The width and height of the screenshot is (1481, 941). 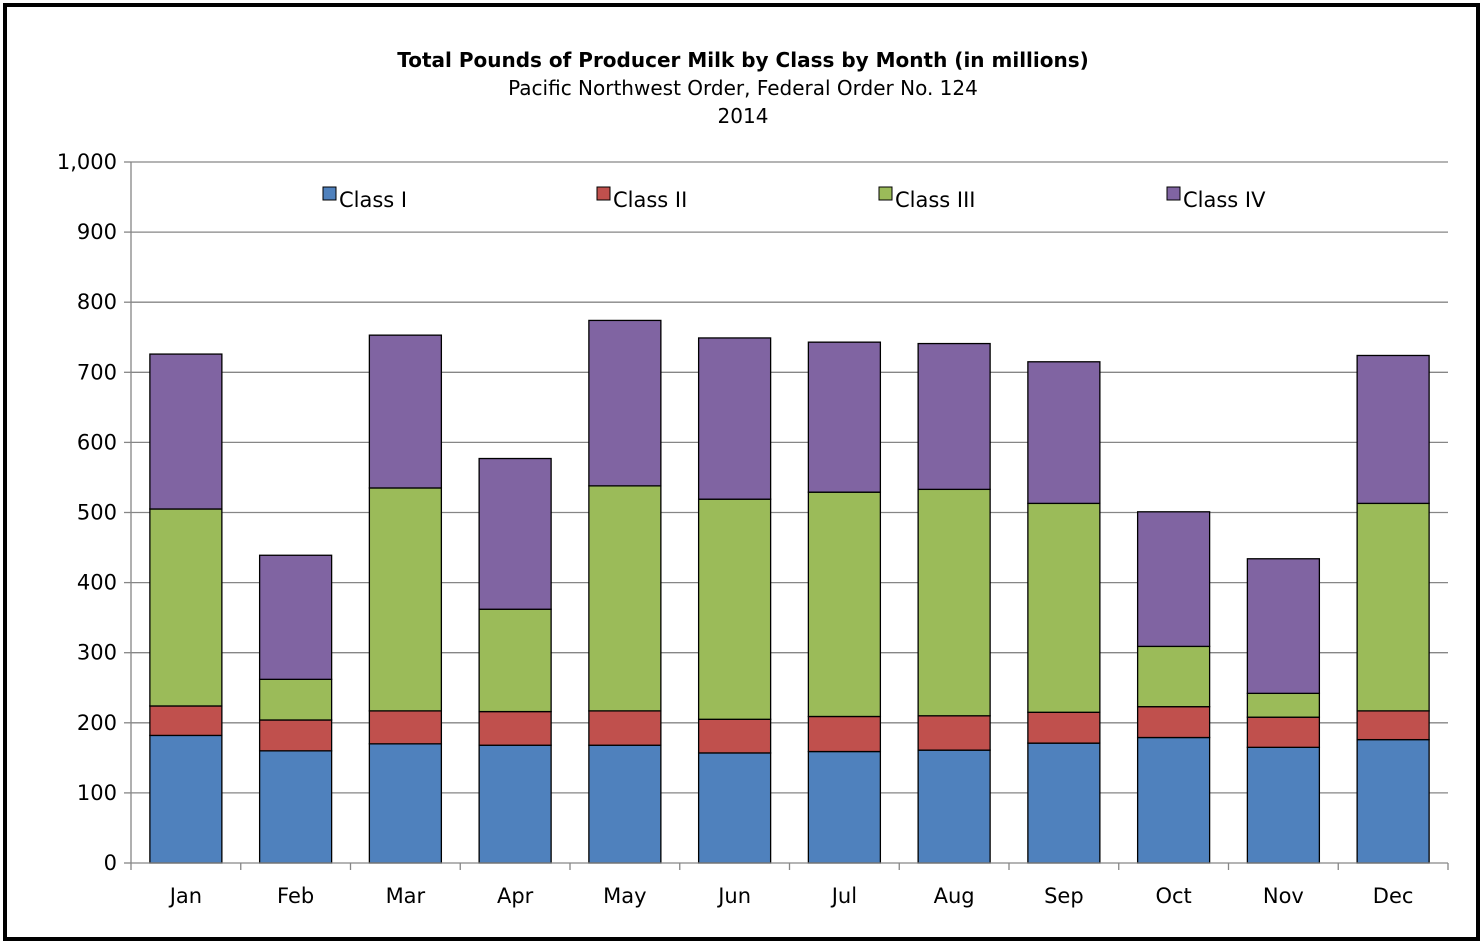 What do you see at coordinates (650, 200) in the screenshot?
I see `legend-label: Class II` at bounding box center [650, 200].